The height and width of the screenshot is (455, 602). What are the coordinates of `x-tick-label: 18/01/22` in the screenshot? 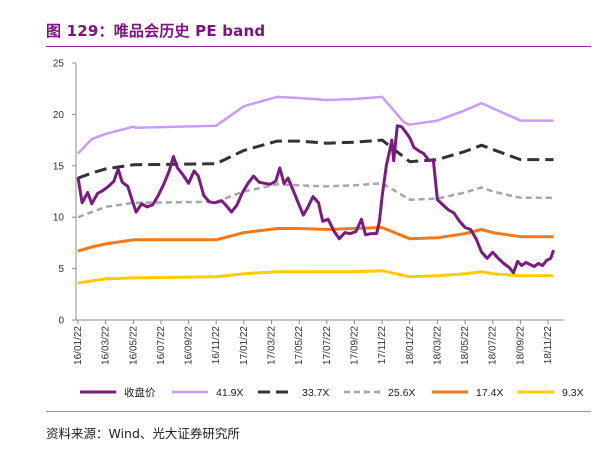 It's located at (410, 345).